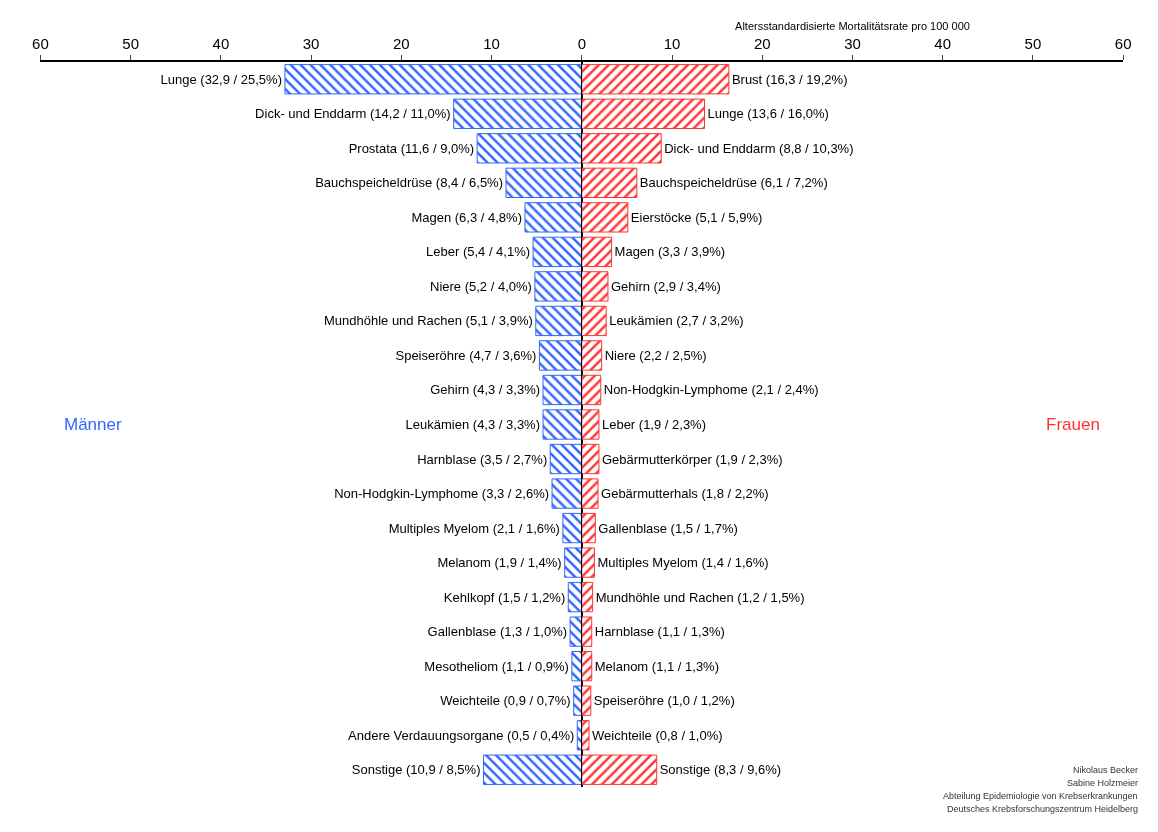  What do you see at coordinates (759, 148) in the screenshot?
I see `category-label: Dick- und Enddarm (8,8 / 10,3%)` at bounding box center [759, 148].